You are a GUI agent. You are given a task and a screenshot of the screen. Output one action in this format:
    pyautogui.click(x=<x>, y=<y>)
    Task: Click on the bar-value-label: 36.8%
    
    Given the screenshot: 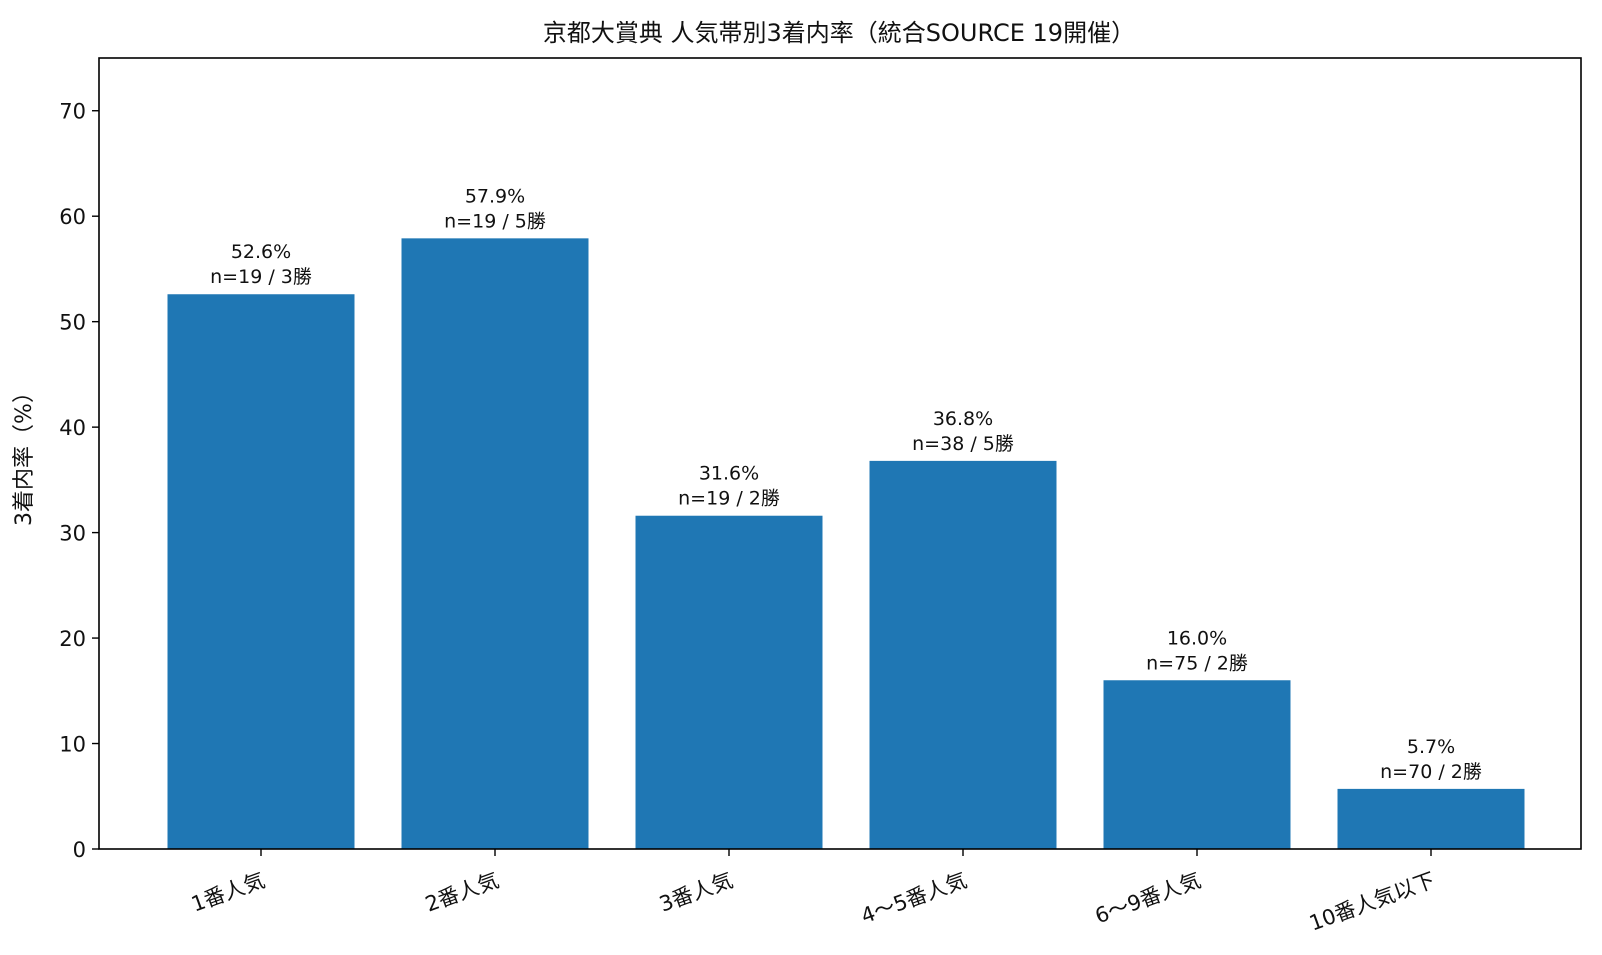 What is the action you would take?
    pyautogui.click(x=963, y=419)
    